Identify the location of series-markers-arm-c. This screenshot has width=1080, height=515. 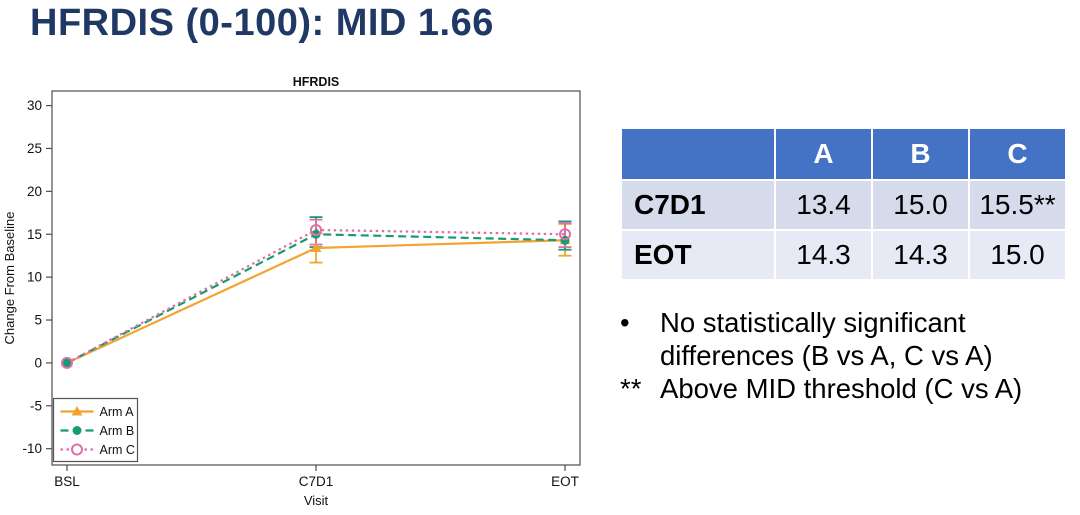
(316, 296).